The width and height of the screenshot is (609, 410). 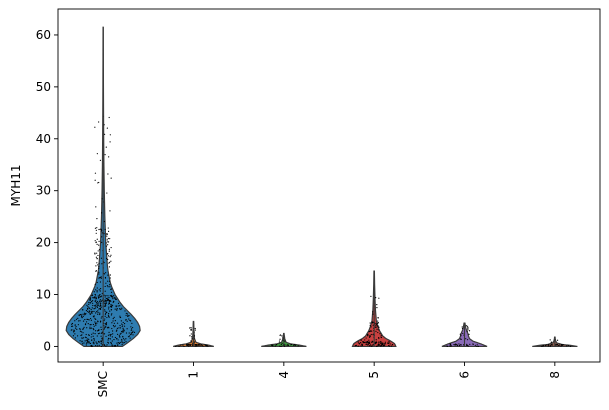 What do you see at coordinates (555, 375) in the screenshot?
I see `x-tick-label-8: 8` at bounding box center [555, 375].